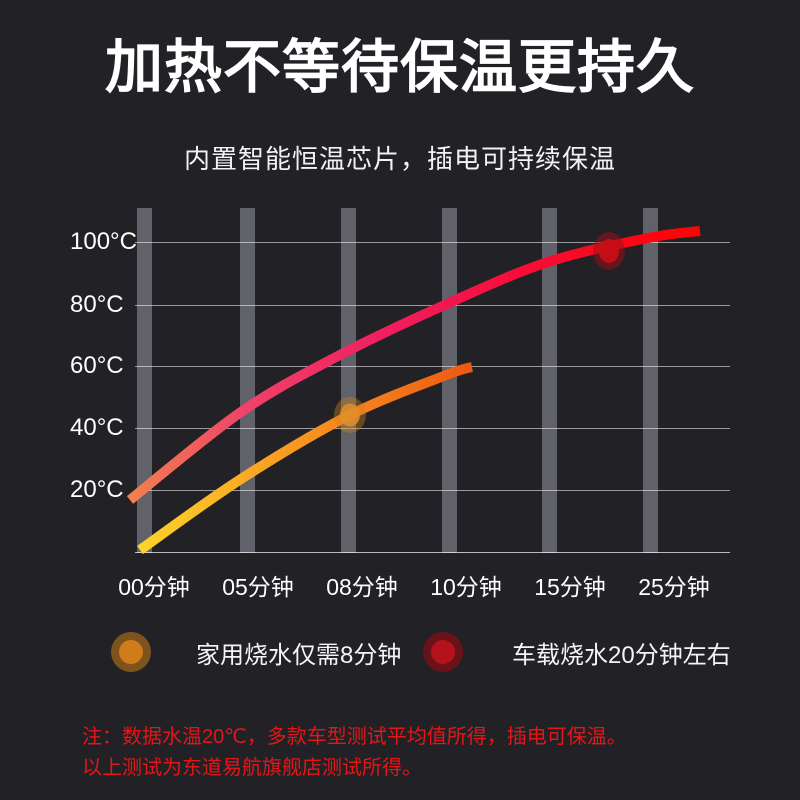 The height and width of the screenshot is (800, 800). What do you see at coordinates (299, 655) in the screenshot?
I see `legend-label-home: 家用烧水仅需8分钟` at bounding box center [299, 655].